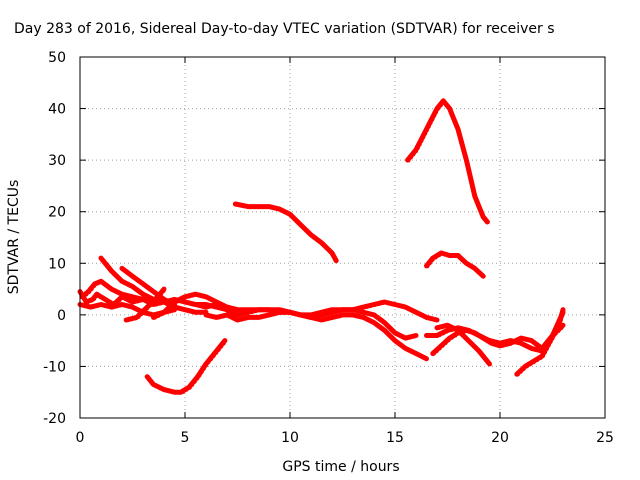 The width and height of the screenshot is (640, 480). Describe the element at coordinates (54, 419) in the screenshot. I see `y-tick-label: -20` at that location.